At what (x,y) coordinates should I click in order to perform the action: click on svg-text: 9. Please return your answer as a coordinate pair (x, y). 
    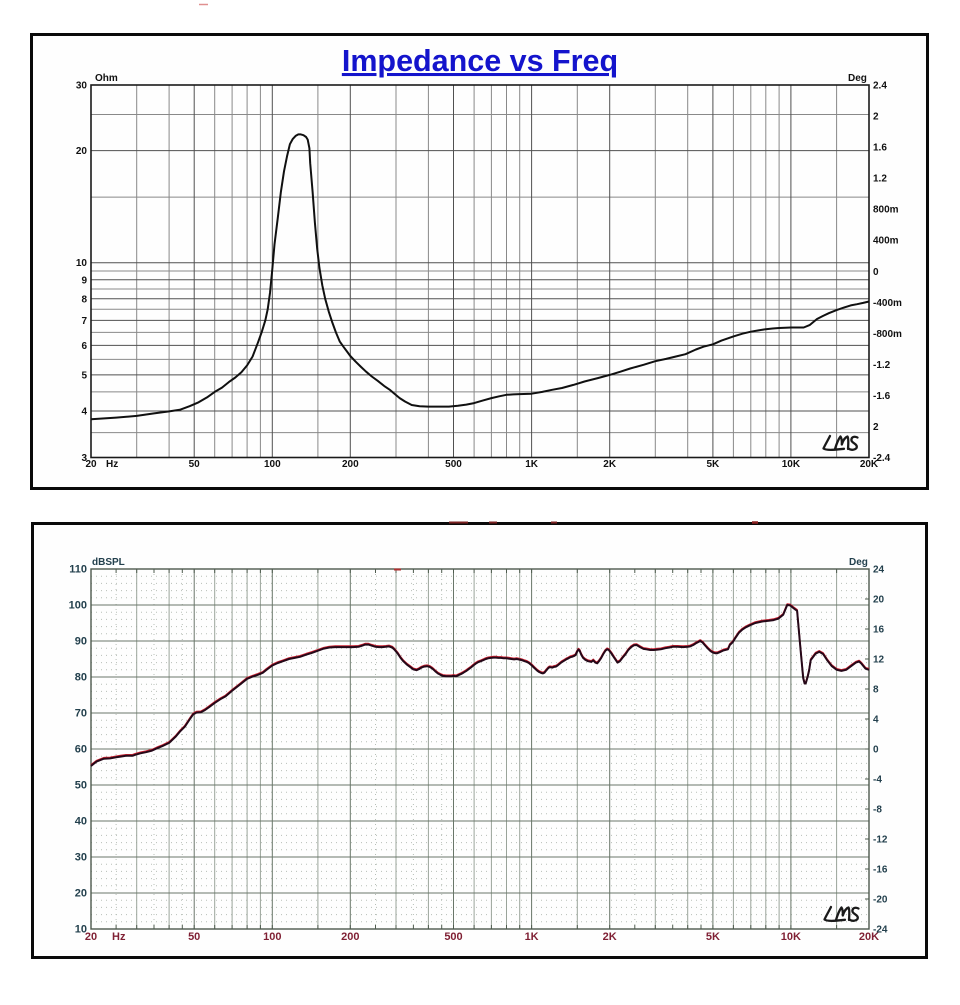
    Looking at the image, I should click on (84, 280).